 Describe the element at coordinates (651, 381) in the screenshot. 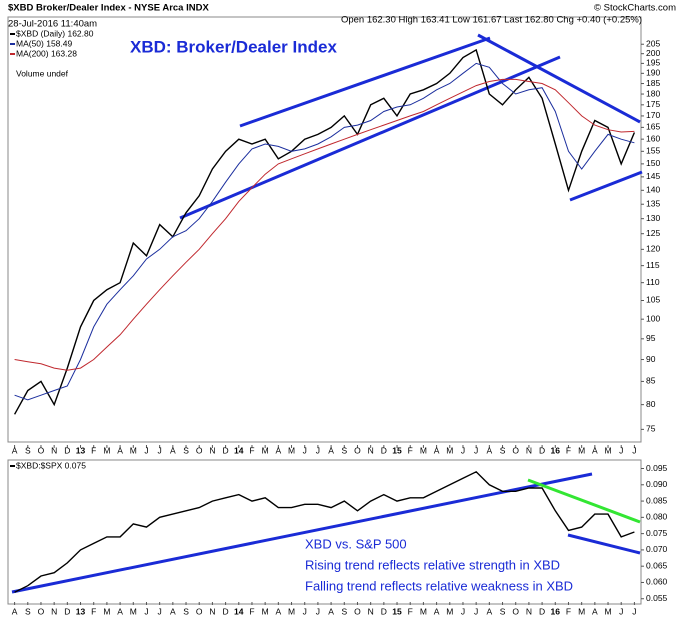

I see `y-tick-label: 85` at that location.